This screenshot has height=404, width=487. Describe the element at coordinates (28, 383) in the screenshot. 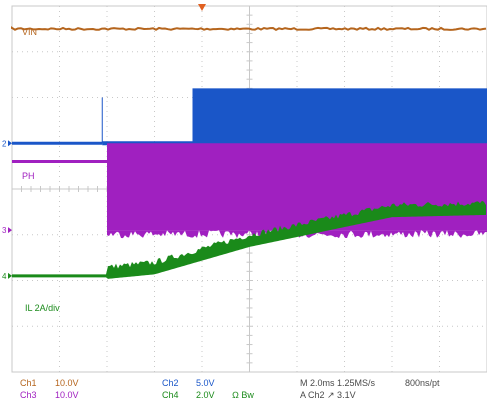

I see `ch1-status-label: Ch1` at that location.